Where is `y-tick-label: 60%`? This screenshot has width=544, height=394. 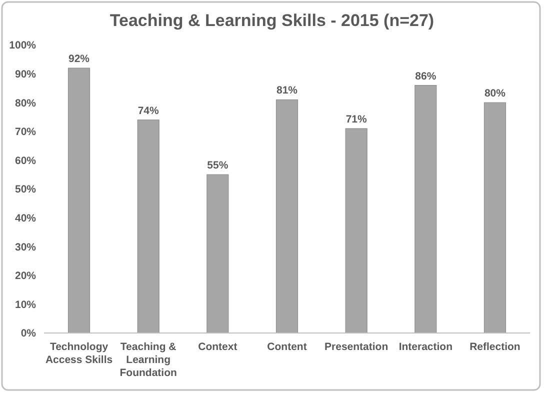 y-tick-label: 60% is located at coordinates (25, 160).